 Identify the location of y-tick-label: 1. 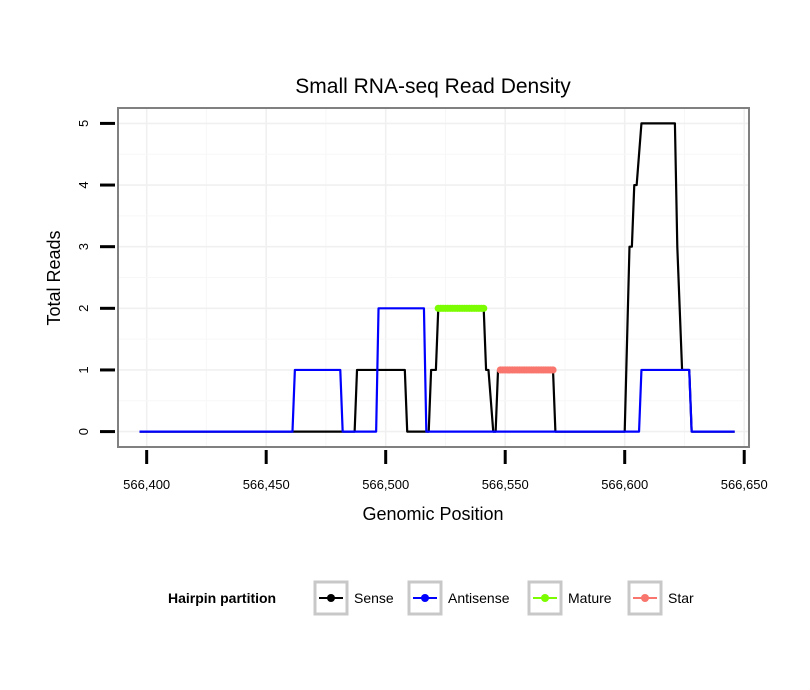
(83, 369).